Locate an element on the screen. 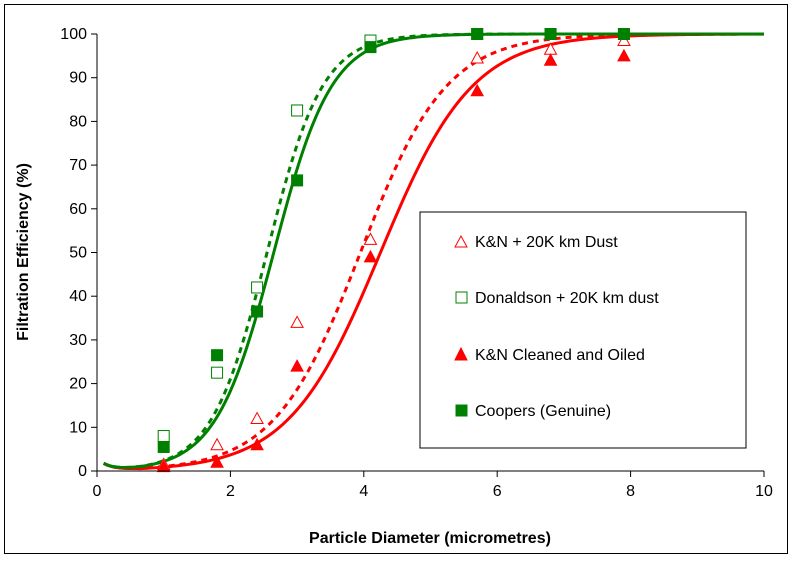  y-tick-label: 80 is located at coordinates (78, 121).